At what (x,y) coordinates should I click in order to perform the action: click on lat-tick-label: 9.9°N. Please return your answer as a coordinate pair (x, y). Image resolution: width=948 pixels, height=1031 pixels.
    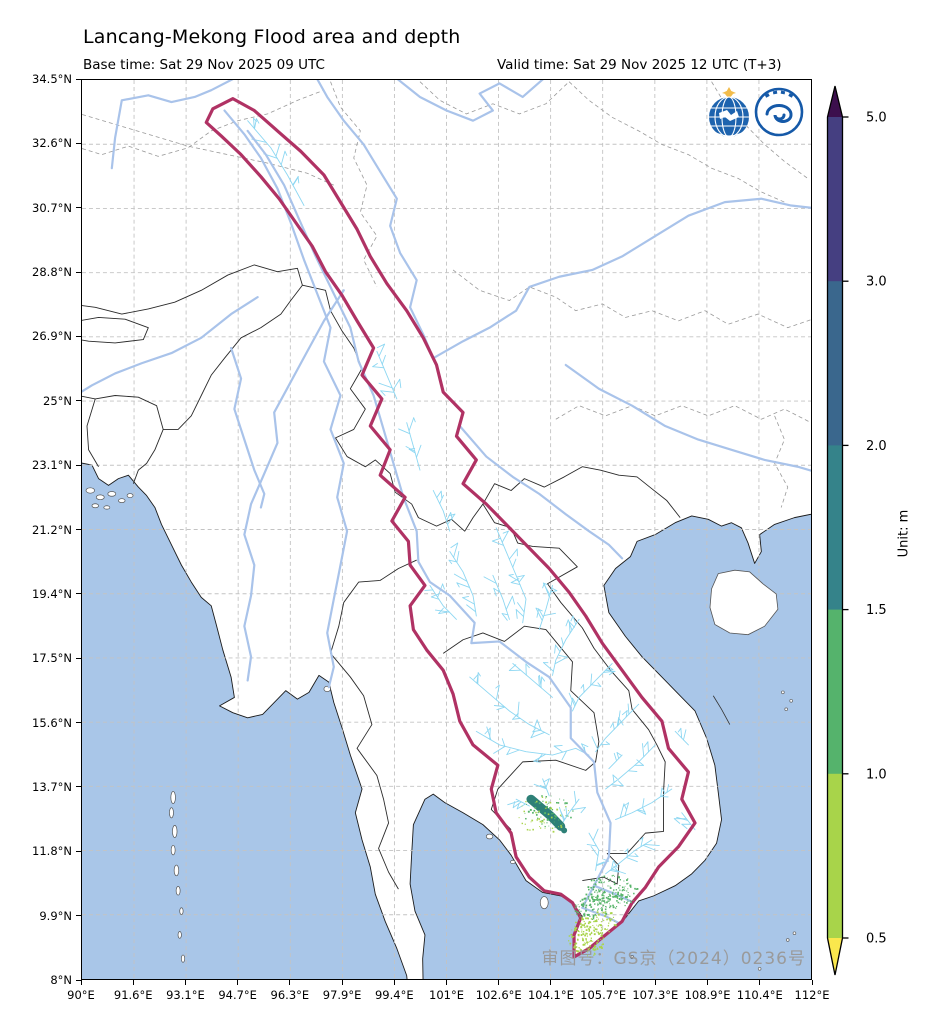
    Looking at the image, I should click on (55, 915).